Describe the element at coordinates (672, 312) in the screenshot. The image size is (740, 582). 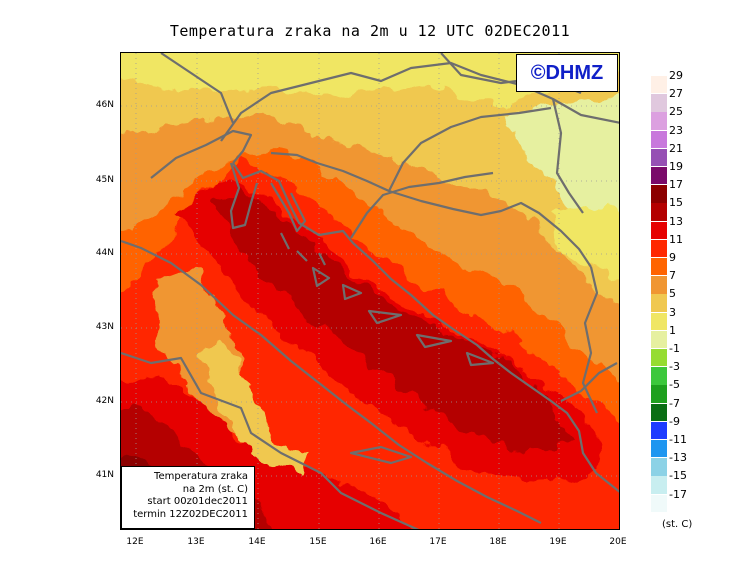
I see `legend-label: 3` at that location.